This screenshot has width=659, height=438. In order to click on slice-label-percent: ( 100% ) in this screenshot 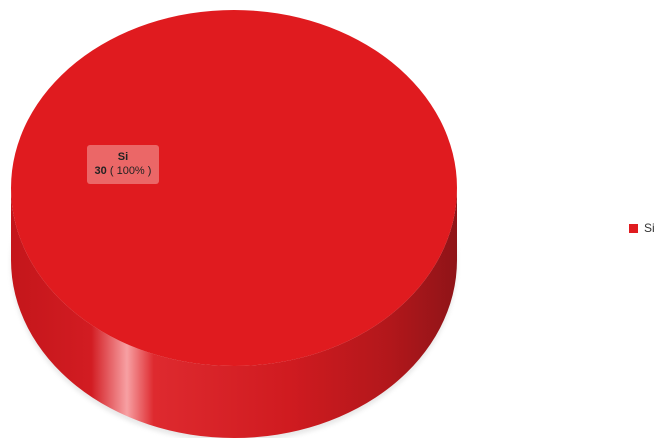, I will do `click(130, 171)`.